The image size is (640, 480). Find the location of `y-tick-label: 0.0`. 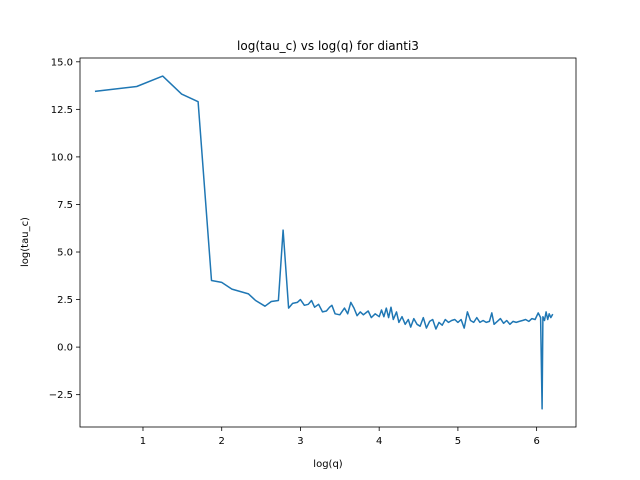

y-tick-label: 0.0 is located at coordinates (65, 348).